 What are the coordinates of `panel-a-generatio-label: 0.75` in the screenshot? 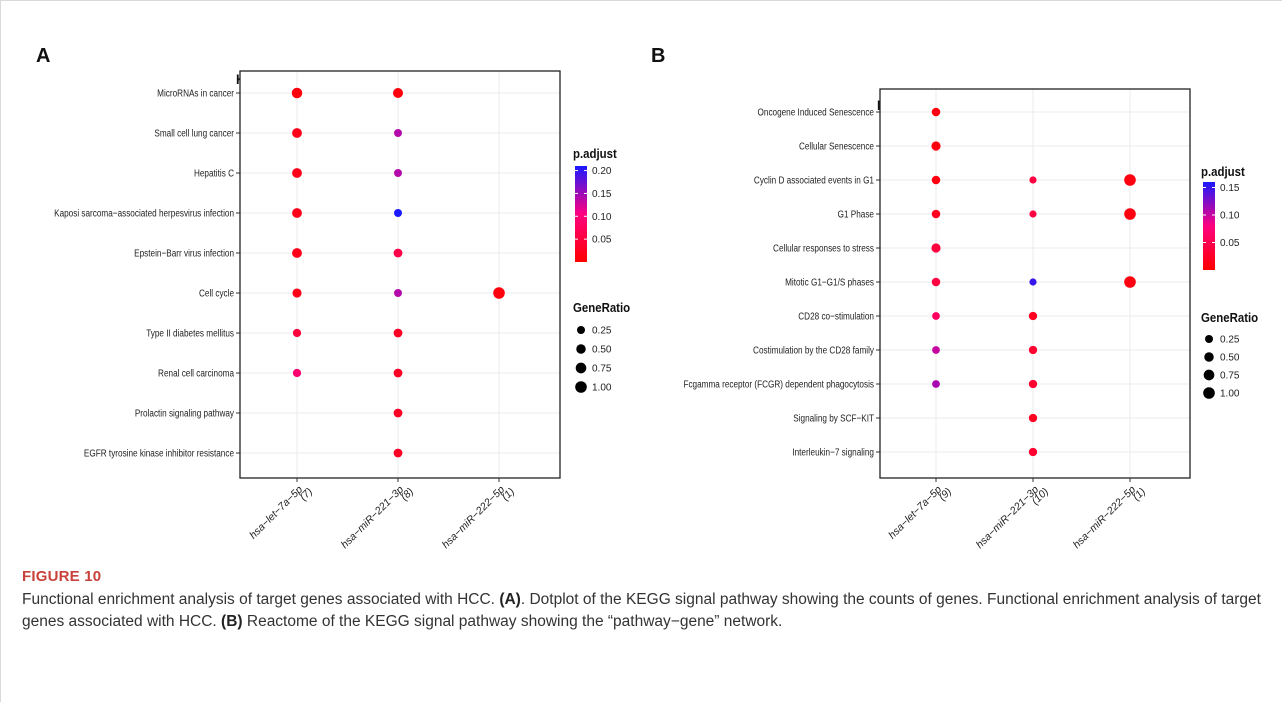 It's located at (602, 369).